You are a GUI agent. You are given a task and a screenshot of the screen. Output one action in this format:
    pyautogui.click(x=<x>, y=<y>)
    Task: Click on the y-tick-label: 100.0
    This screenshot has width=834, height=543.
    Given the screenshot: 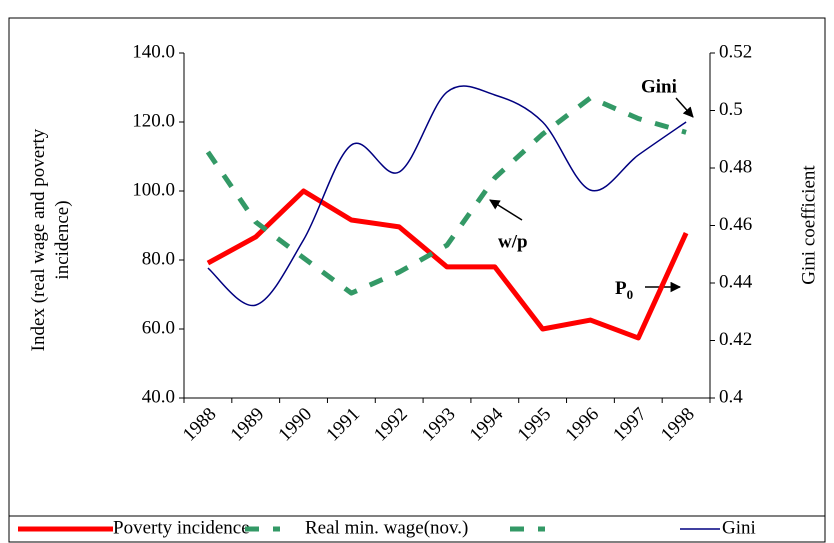 What is the action you would take?
    pyautogui.click(x=153, y=189)
    